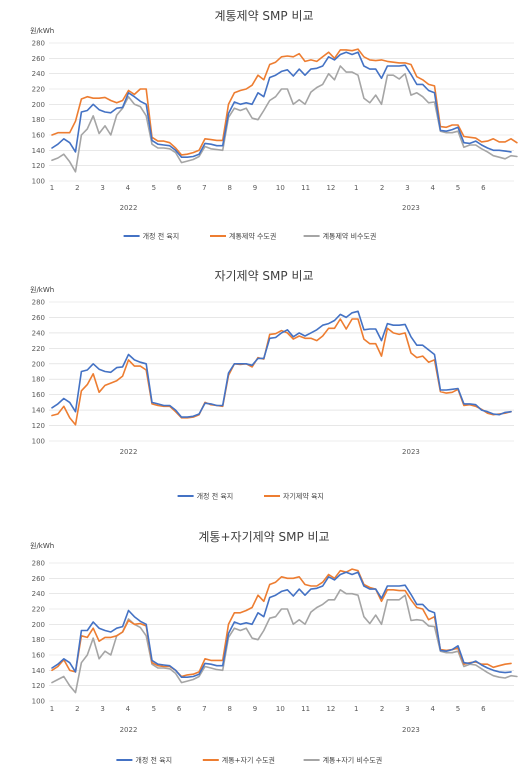  What do you see at coordinates (248, 760) in the screenshot?
I see `legend-label: 계통+자기 수도권` at bounding box center [248, 760].